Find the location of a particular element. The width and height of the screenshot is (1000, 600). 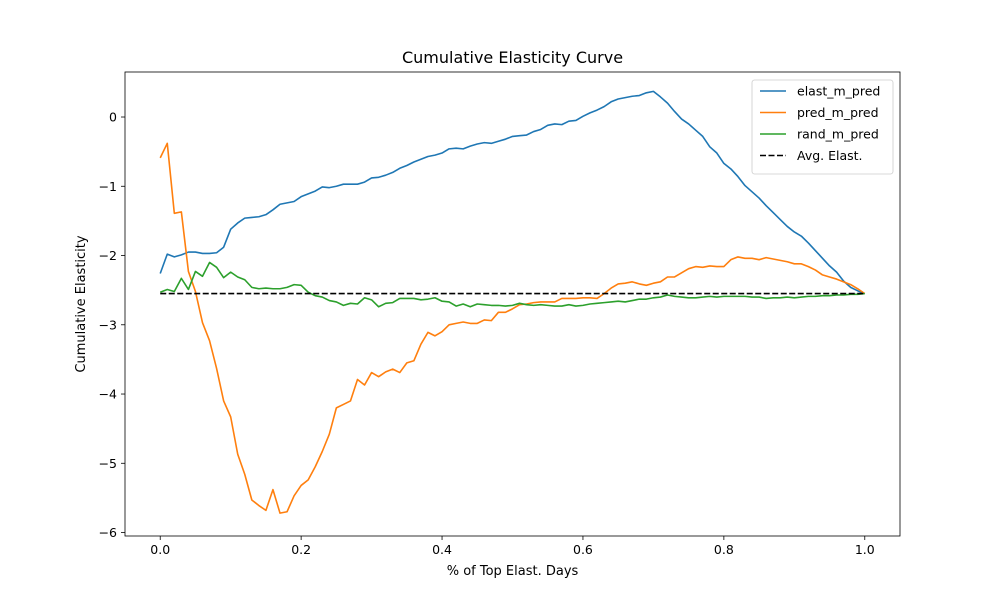

x-tick-label: 0.4 is located at coordinates (442, 549).